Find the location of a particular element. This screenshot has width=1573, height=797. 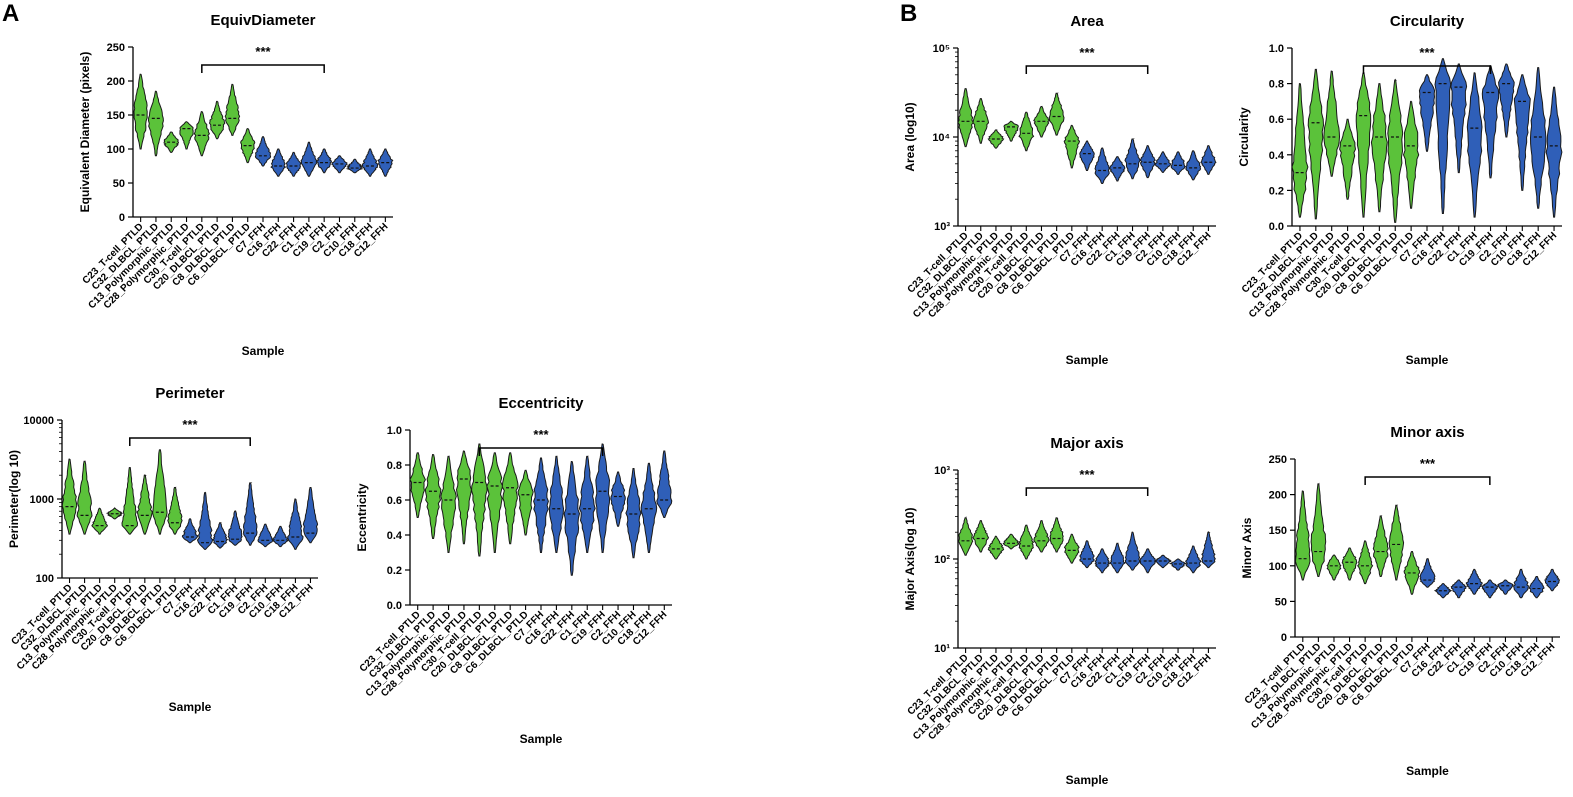

y-tick-label: 150 is located at coordinates (116, 116).